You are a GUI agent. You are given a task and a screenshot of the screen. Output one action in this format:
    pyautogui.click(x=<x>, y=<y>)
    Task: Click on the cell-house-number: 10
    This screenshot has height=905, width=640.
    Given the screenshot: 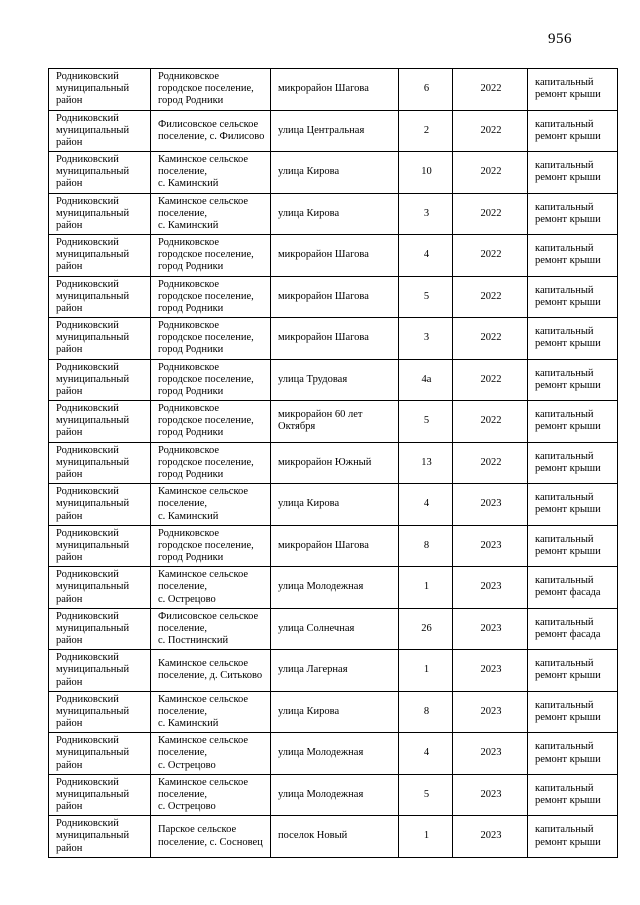 What is the action you would take?
    pyautogui.click(x=425, y=172)
    